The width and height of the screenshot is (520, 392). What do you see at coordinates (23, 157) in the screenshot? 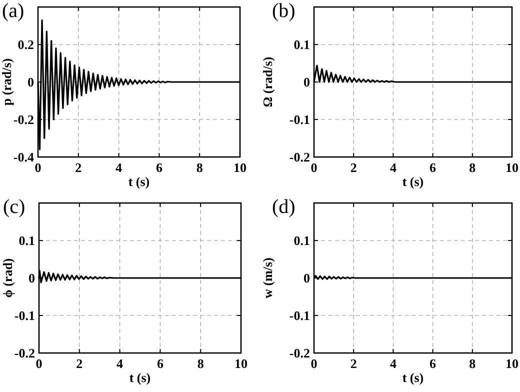
I see `y-tick-label: -0.4` at bounding box center [23, 157].